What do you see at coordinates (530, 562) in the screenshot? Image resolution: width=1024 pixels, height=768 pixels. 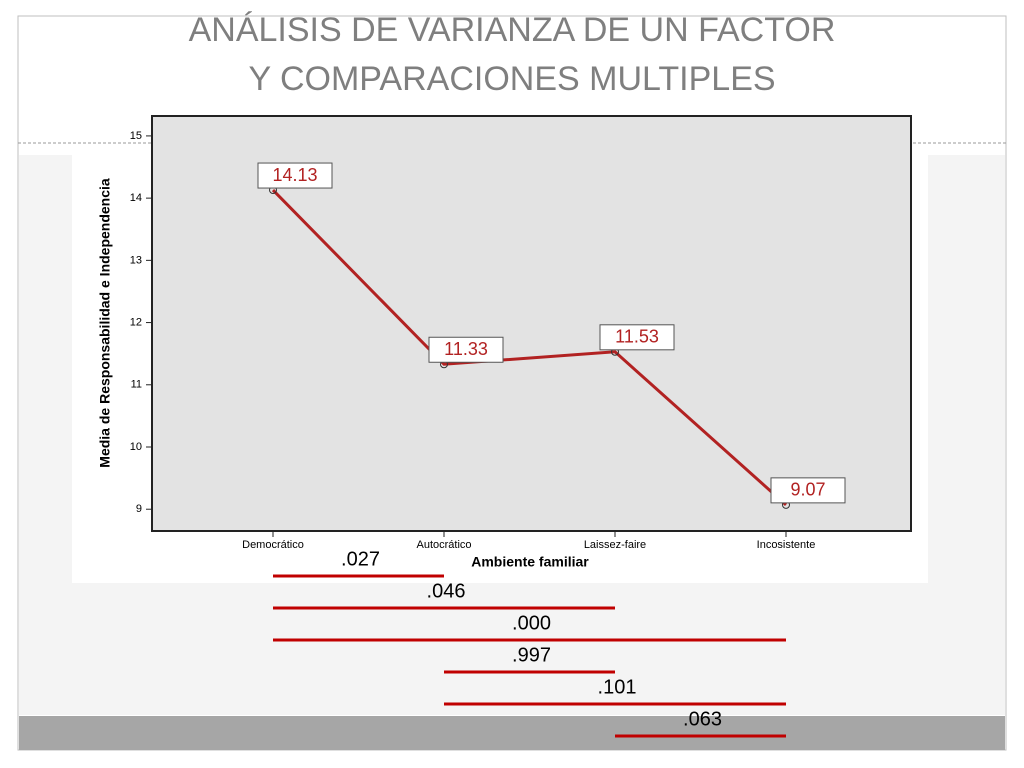 I see `x-axis-label: Ambiente familiar` at bounding box center [530, 562].